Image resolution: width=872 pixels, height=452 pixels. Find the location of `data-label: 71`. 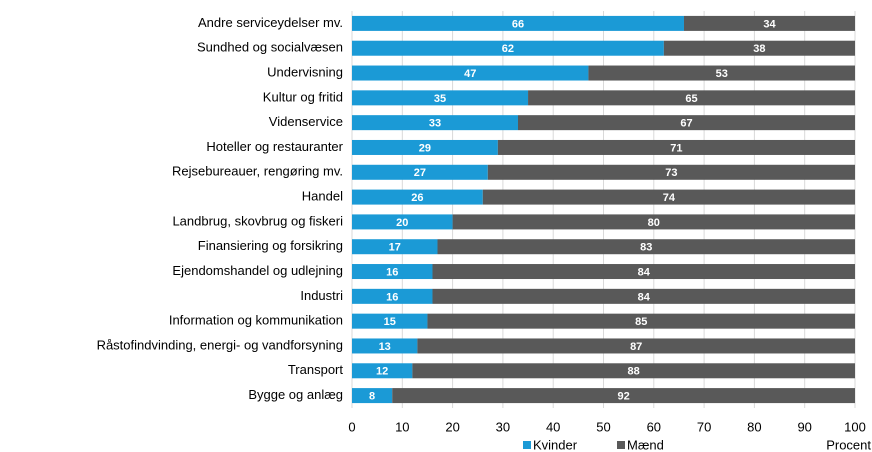

data-label: 71 is located at coordinates (676, 148).